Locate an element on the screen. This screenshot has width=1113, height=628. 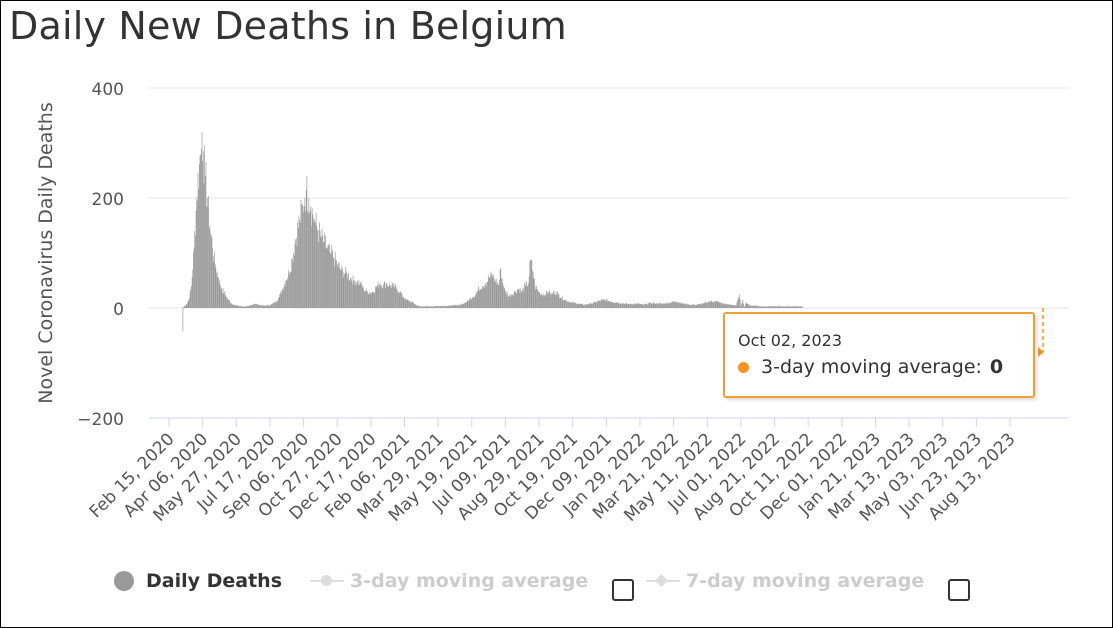
legend-label-daily-deaths: Daily Deaths is located at coordinates (214, 581).